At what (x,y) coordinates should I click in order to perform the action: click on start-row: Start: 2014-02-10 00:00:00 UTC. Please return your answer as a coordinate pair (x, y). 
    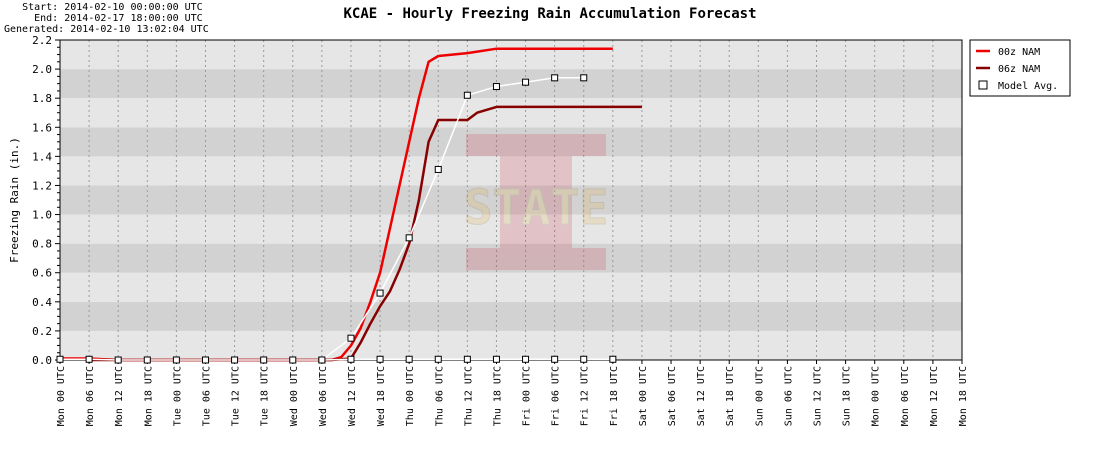
    Looking at the image, I should click on (106, 7).